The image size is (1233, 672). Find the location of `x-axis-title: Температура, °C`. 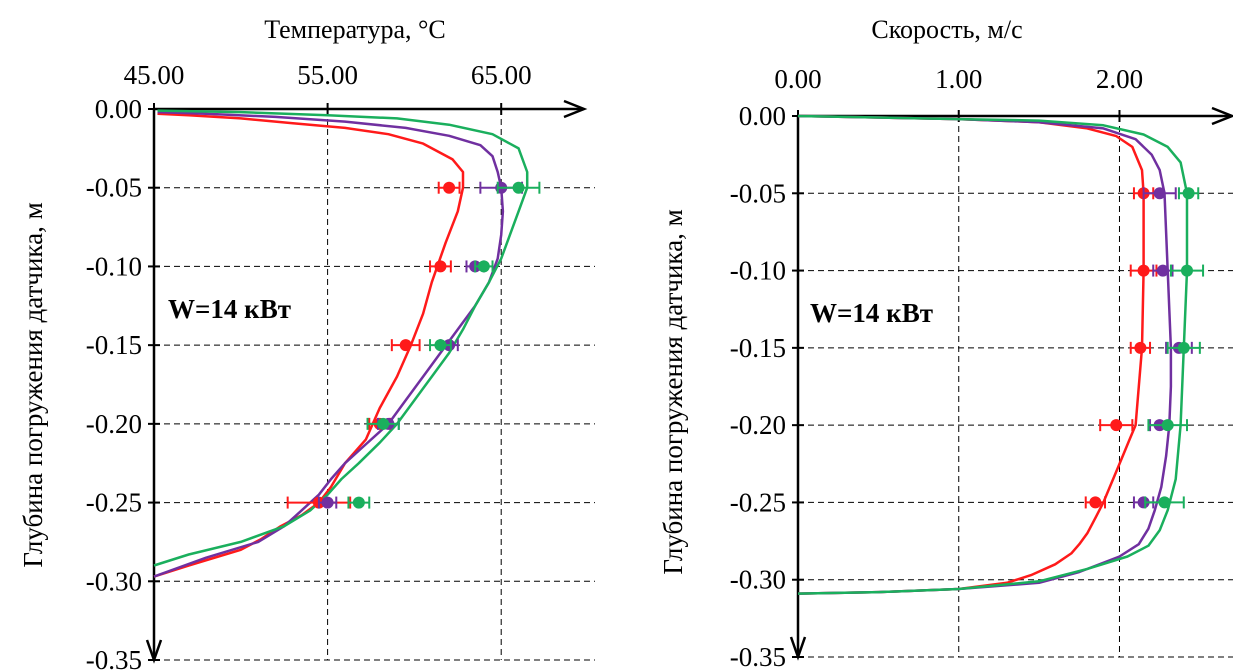

x-axis-title: Температура, °C is located at coordinates (355, 29).